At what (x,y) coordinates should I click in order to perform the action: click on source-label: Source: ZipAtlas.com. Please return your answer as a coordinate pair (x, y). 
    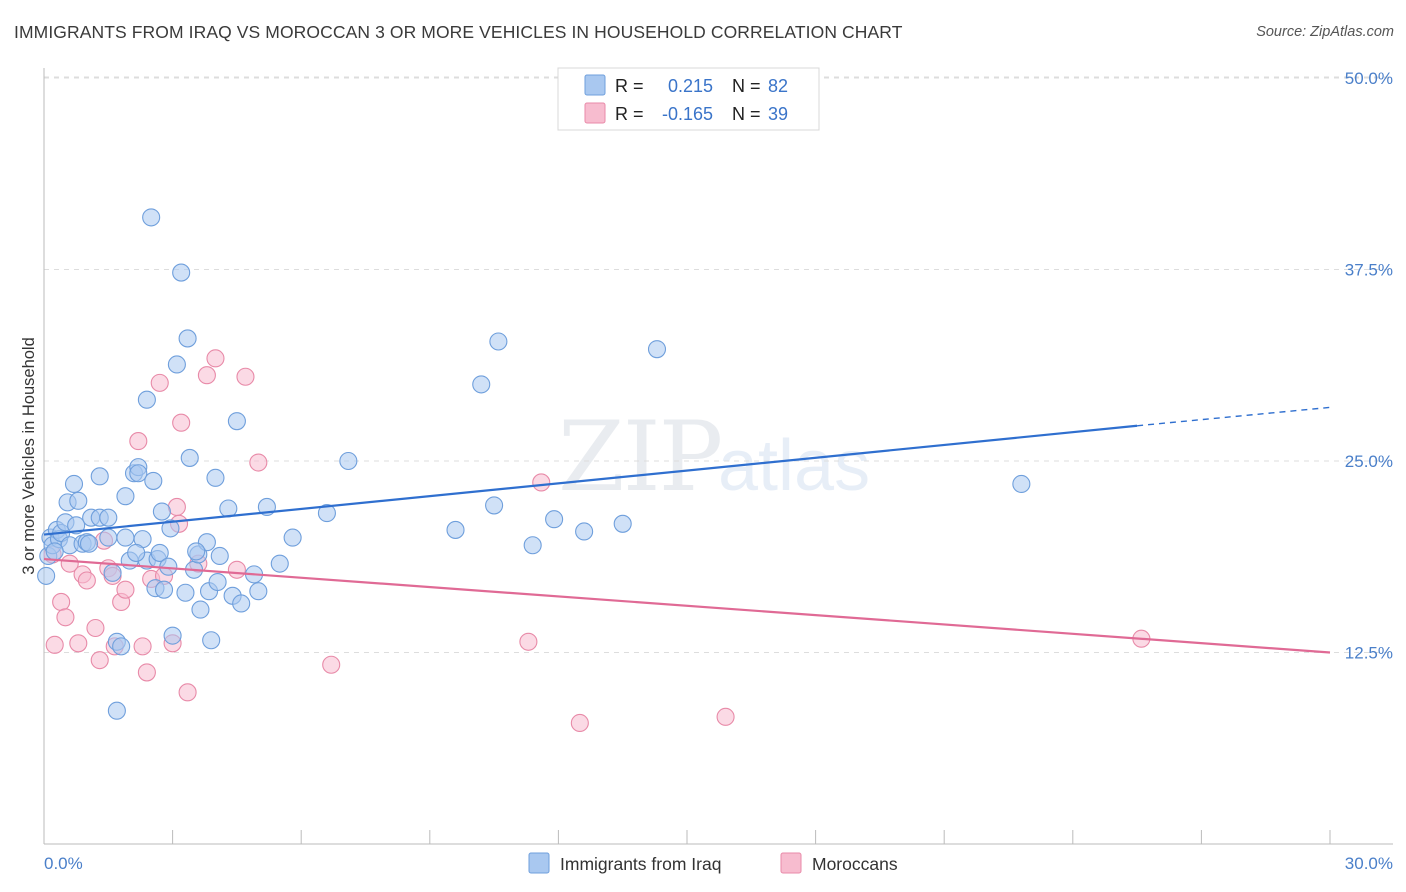
    Looking at the image, I should click on (1325, 32).